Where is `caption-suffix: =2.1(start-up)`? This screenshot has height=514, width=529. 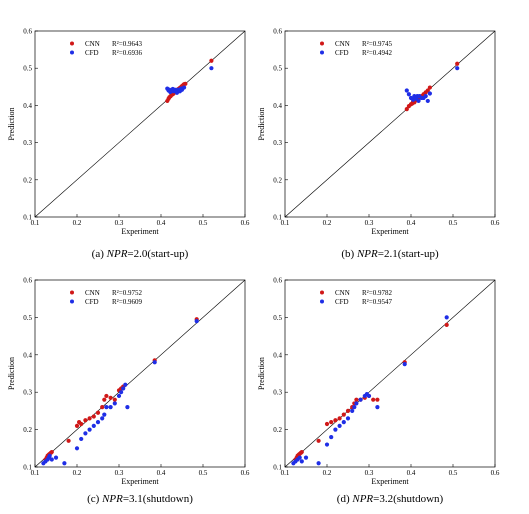 caption-suffix: =2.1(start-up) is located at coordinates (408, 254).